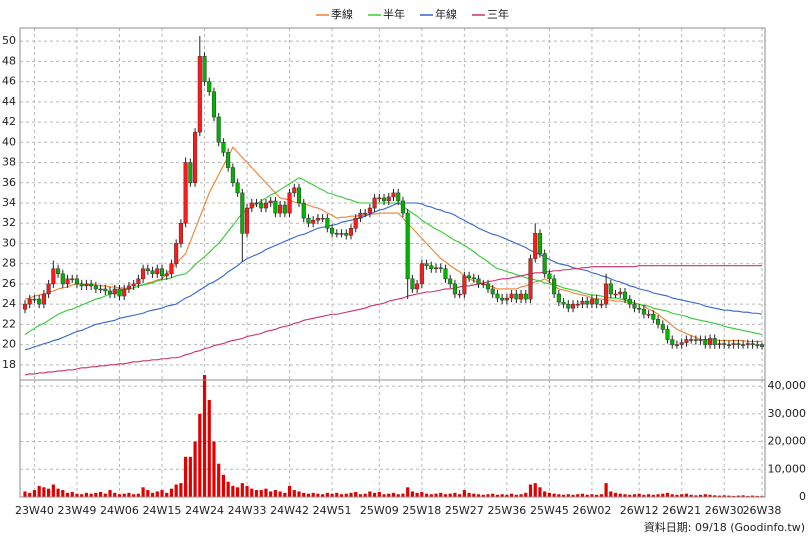 The height and width of the screenshot is (540, 808). What do you see at coordinates (421, 510) in the screenshot?
I see `x-tick-label: 25W18` at bounding box center [421, 510].